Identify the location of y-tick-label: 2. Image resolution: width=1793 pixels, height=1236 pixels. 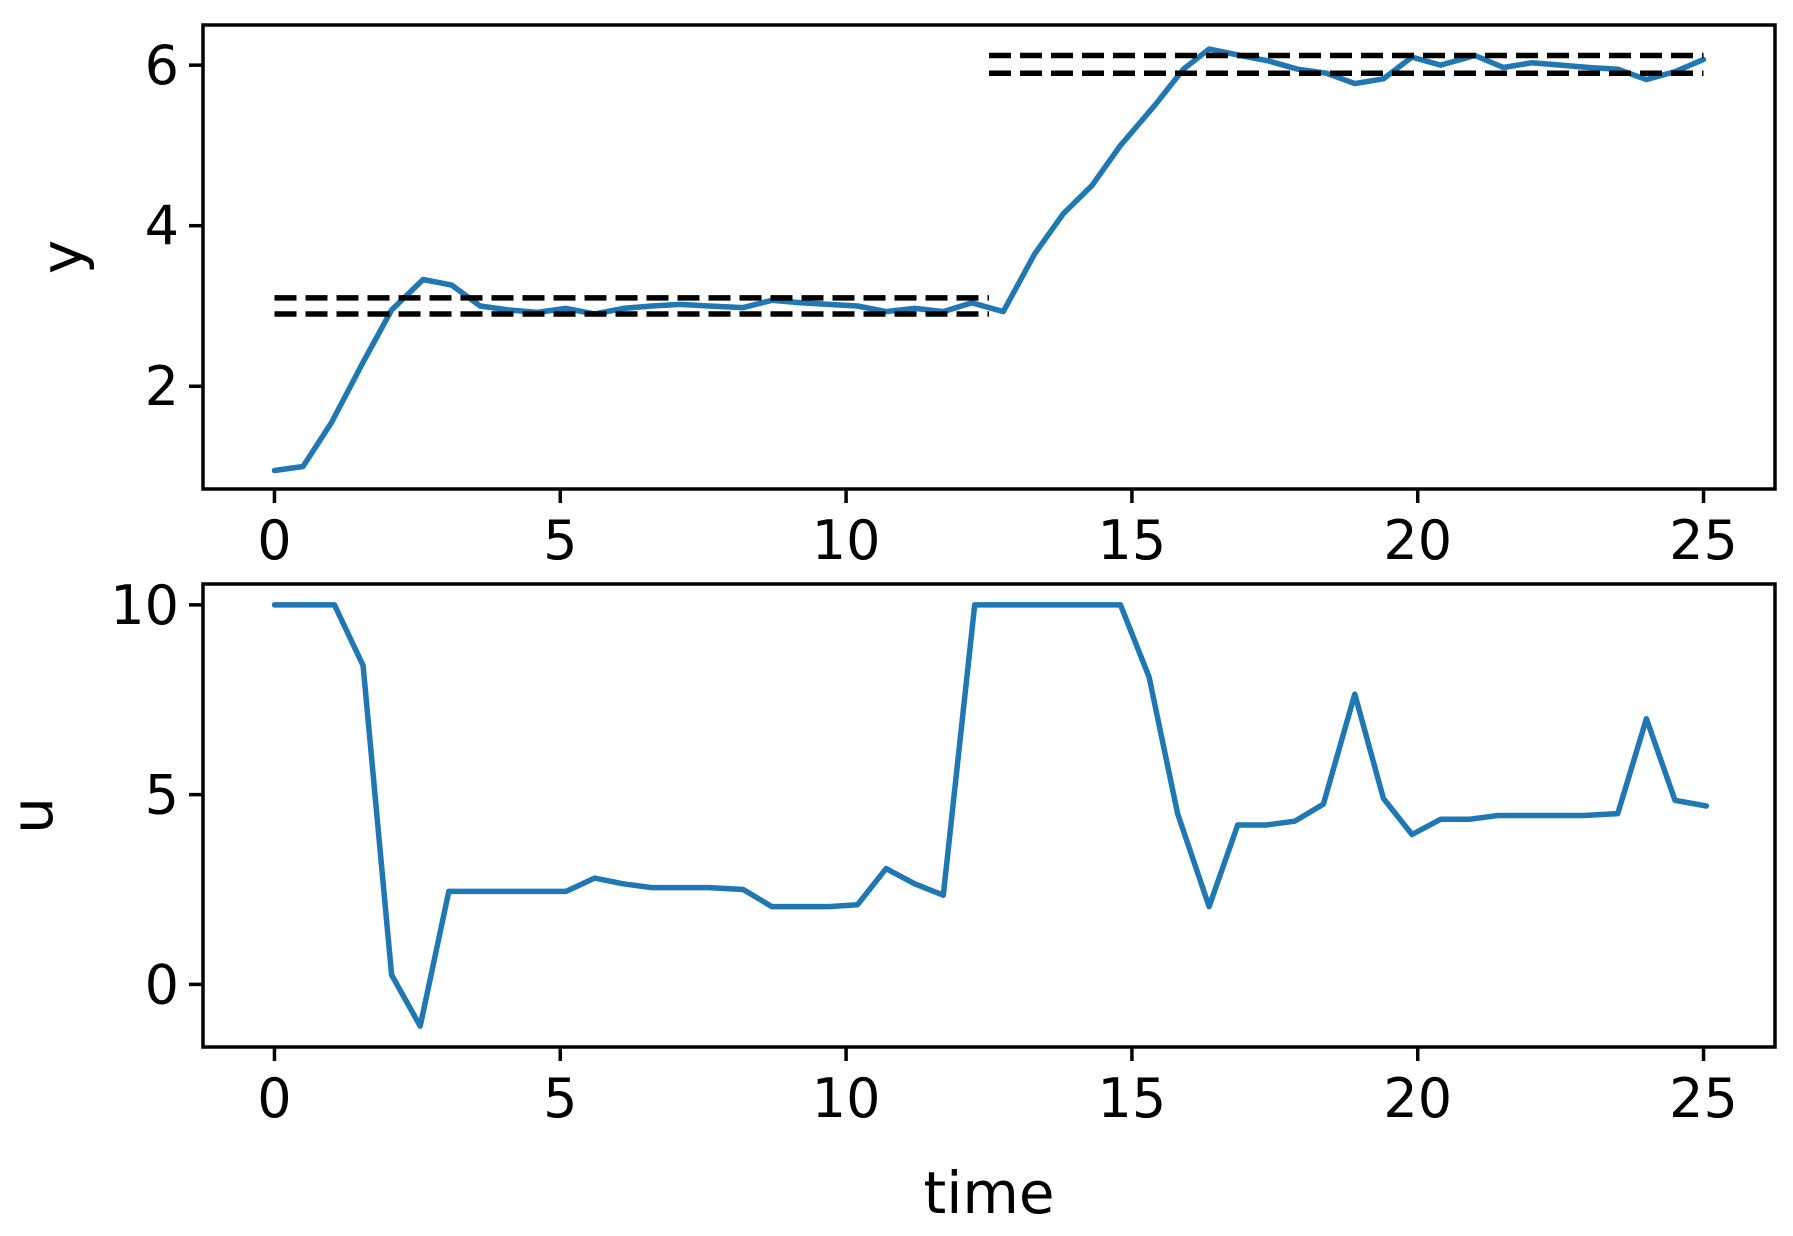
(162, 386).